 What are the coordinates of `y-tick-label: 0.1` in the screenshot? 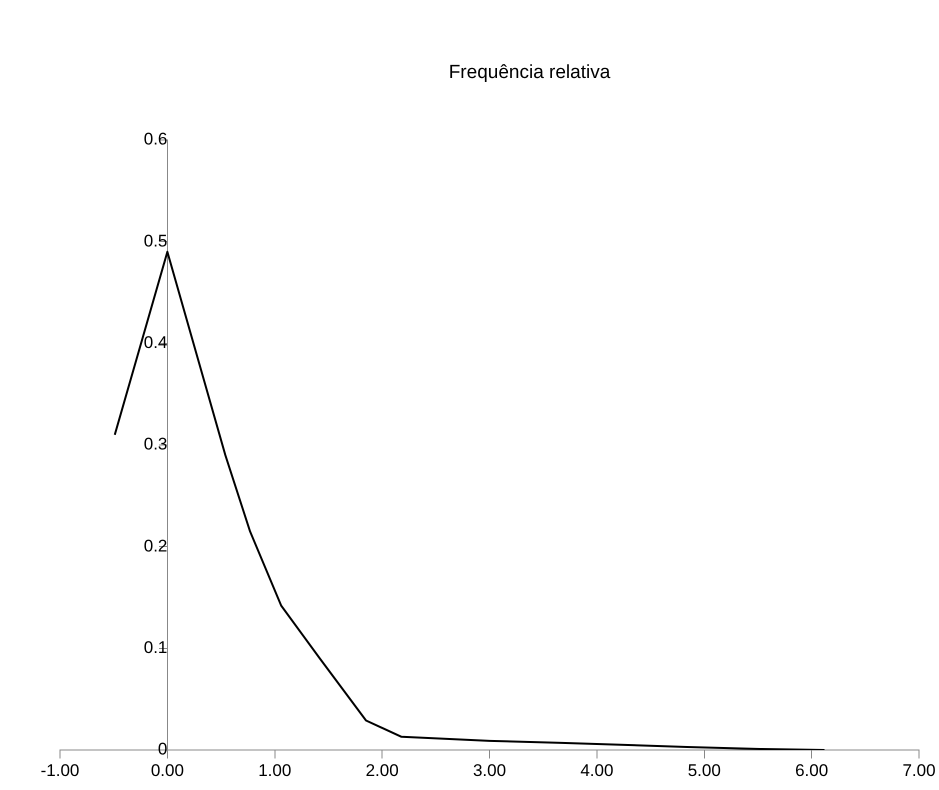 It's located at (156, 648).